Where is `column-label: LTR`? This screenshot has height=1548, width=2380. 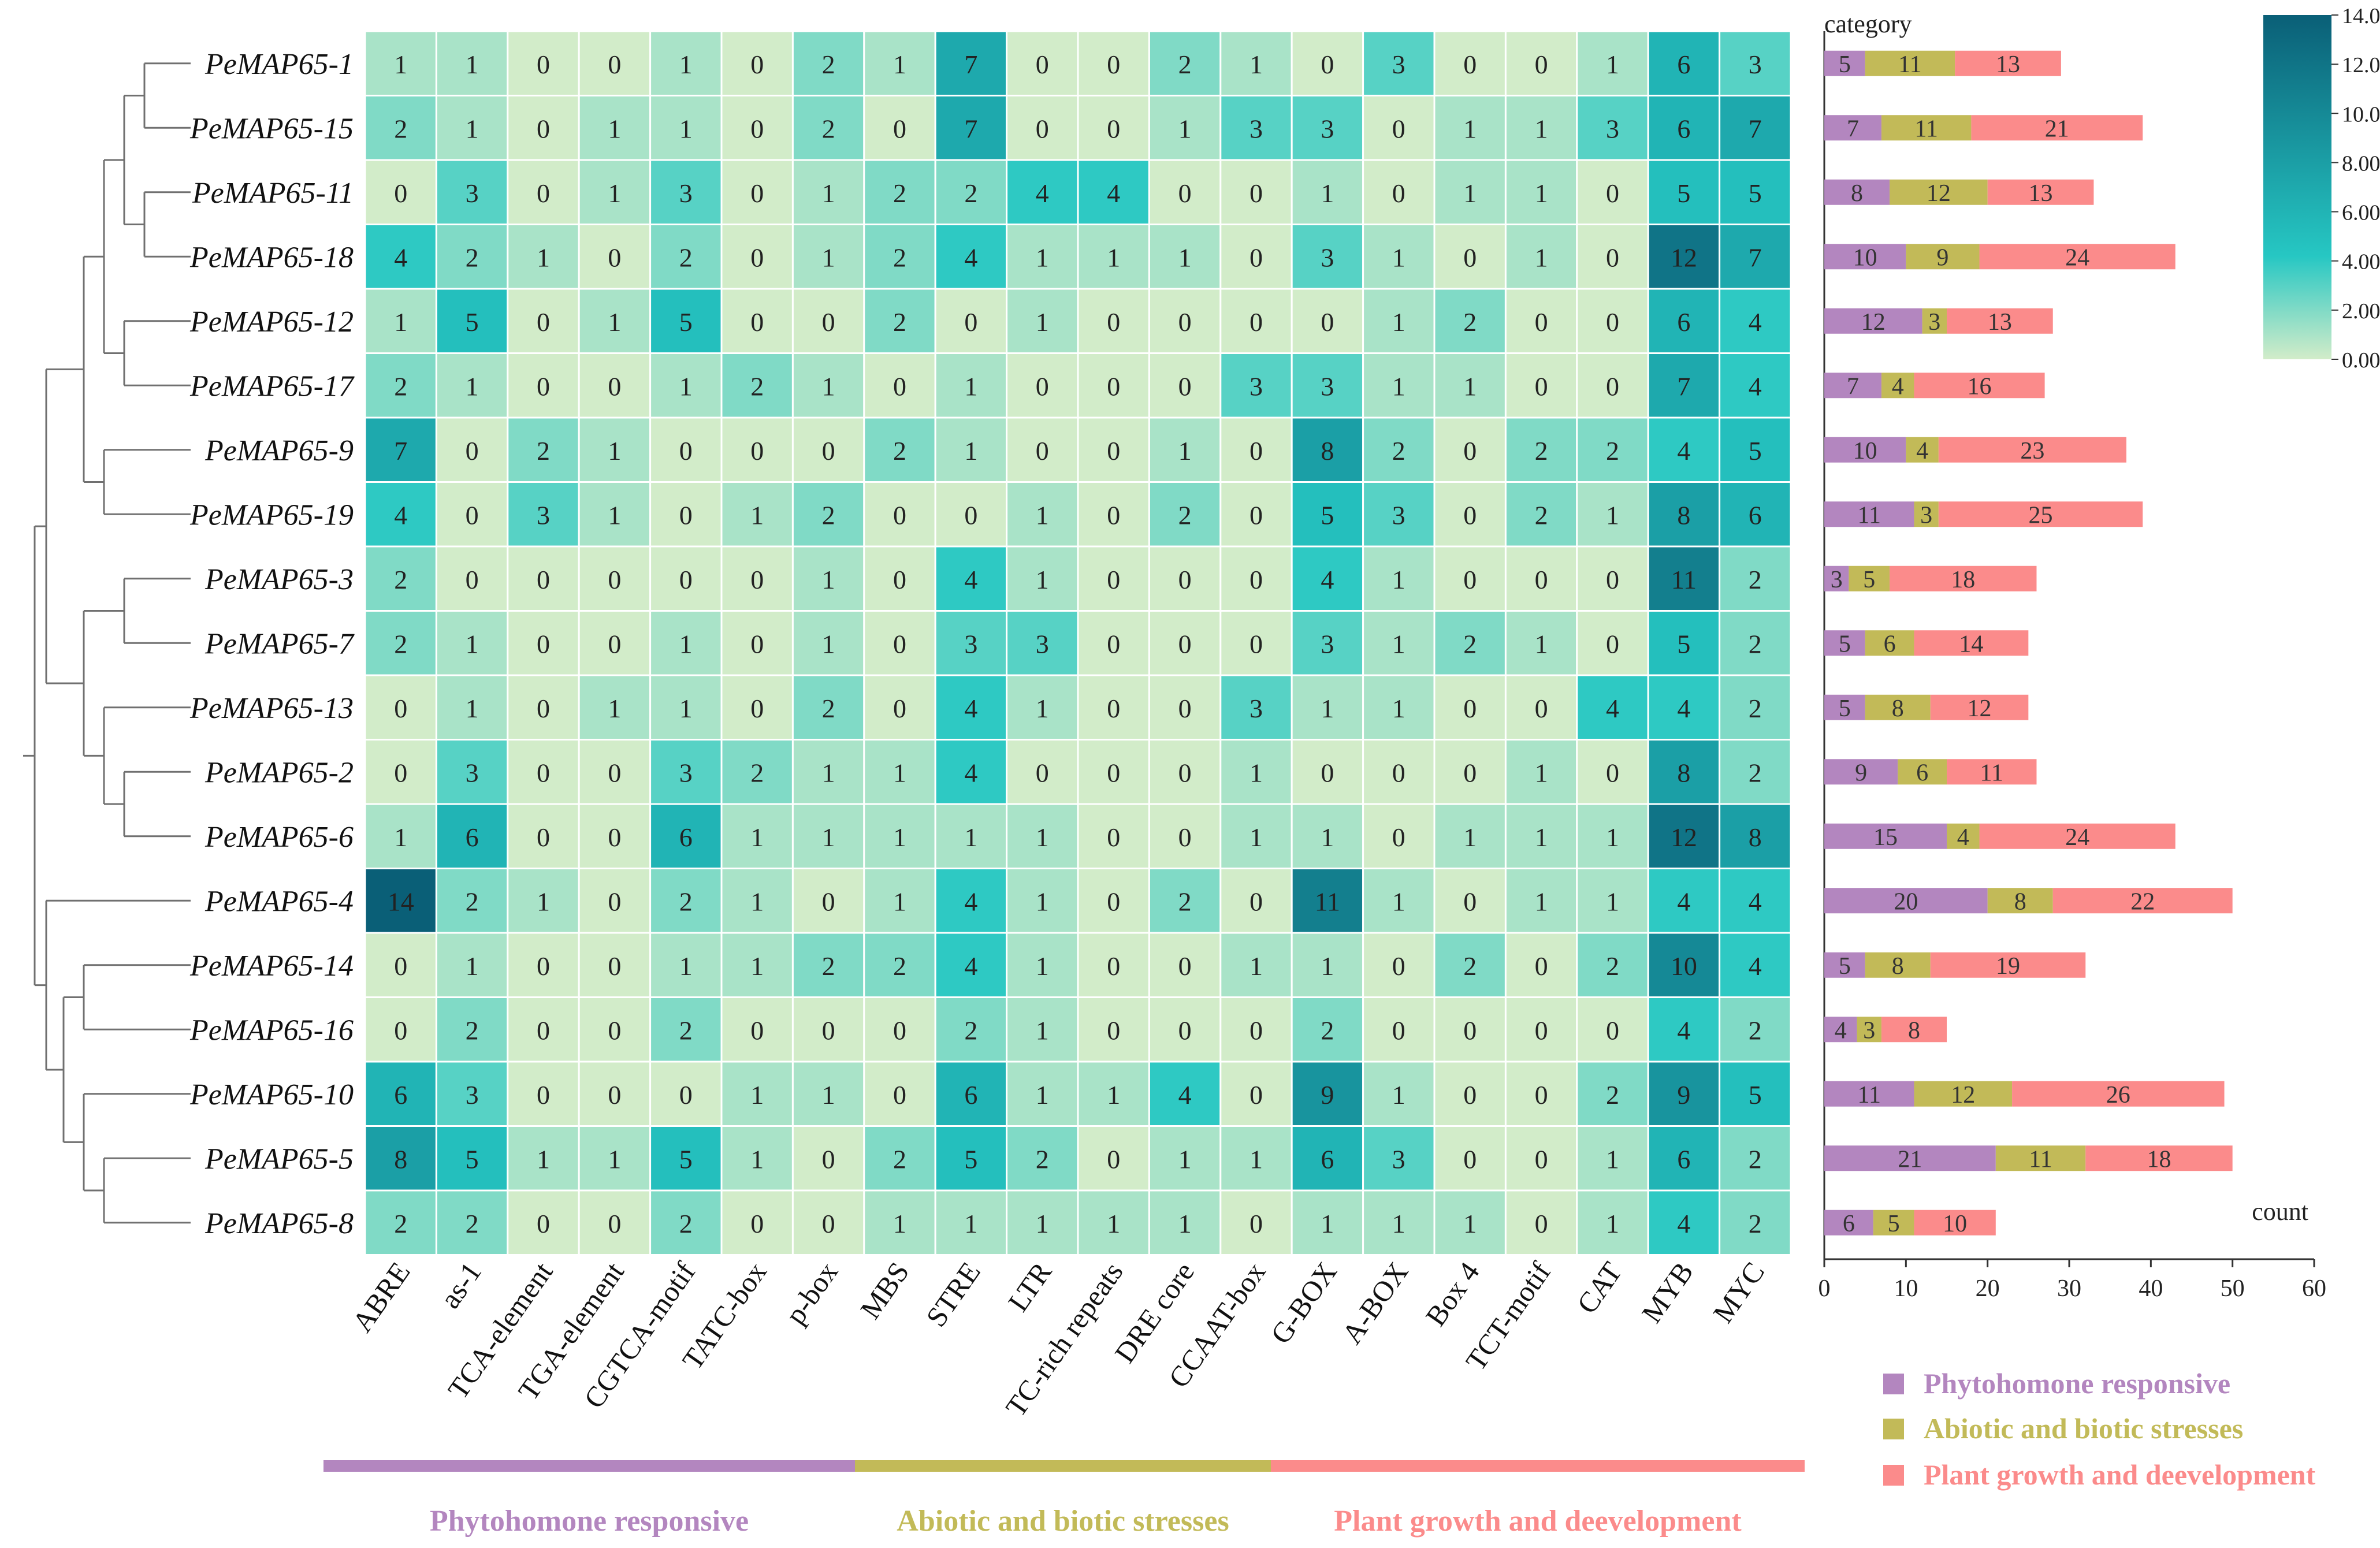
column-label: LTR is located at coordinates (1030, 1286).